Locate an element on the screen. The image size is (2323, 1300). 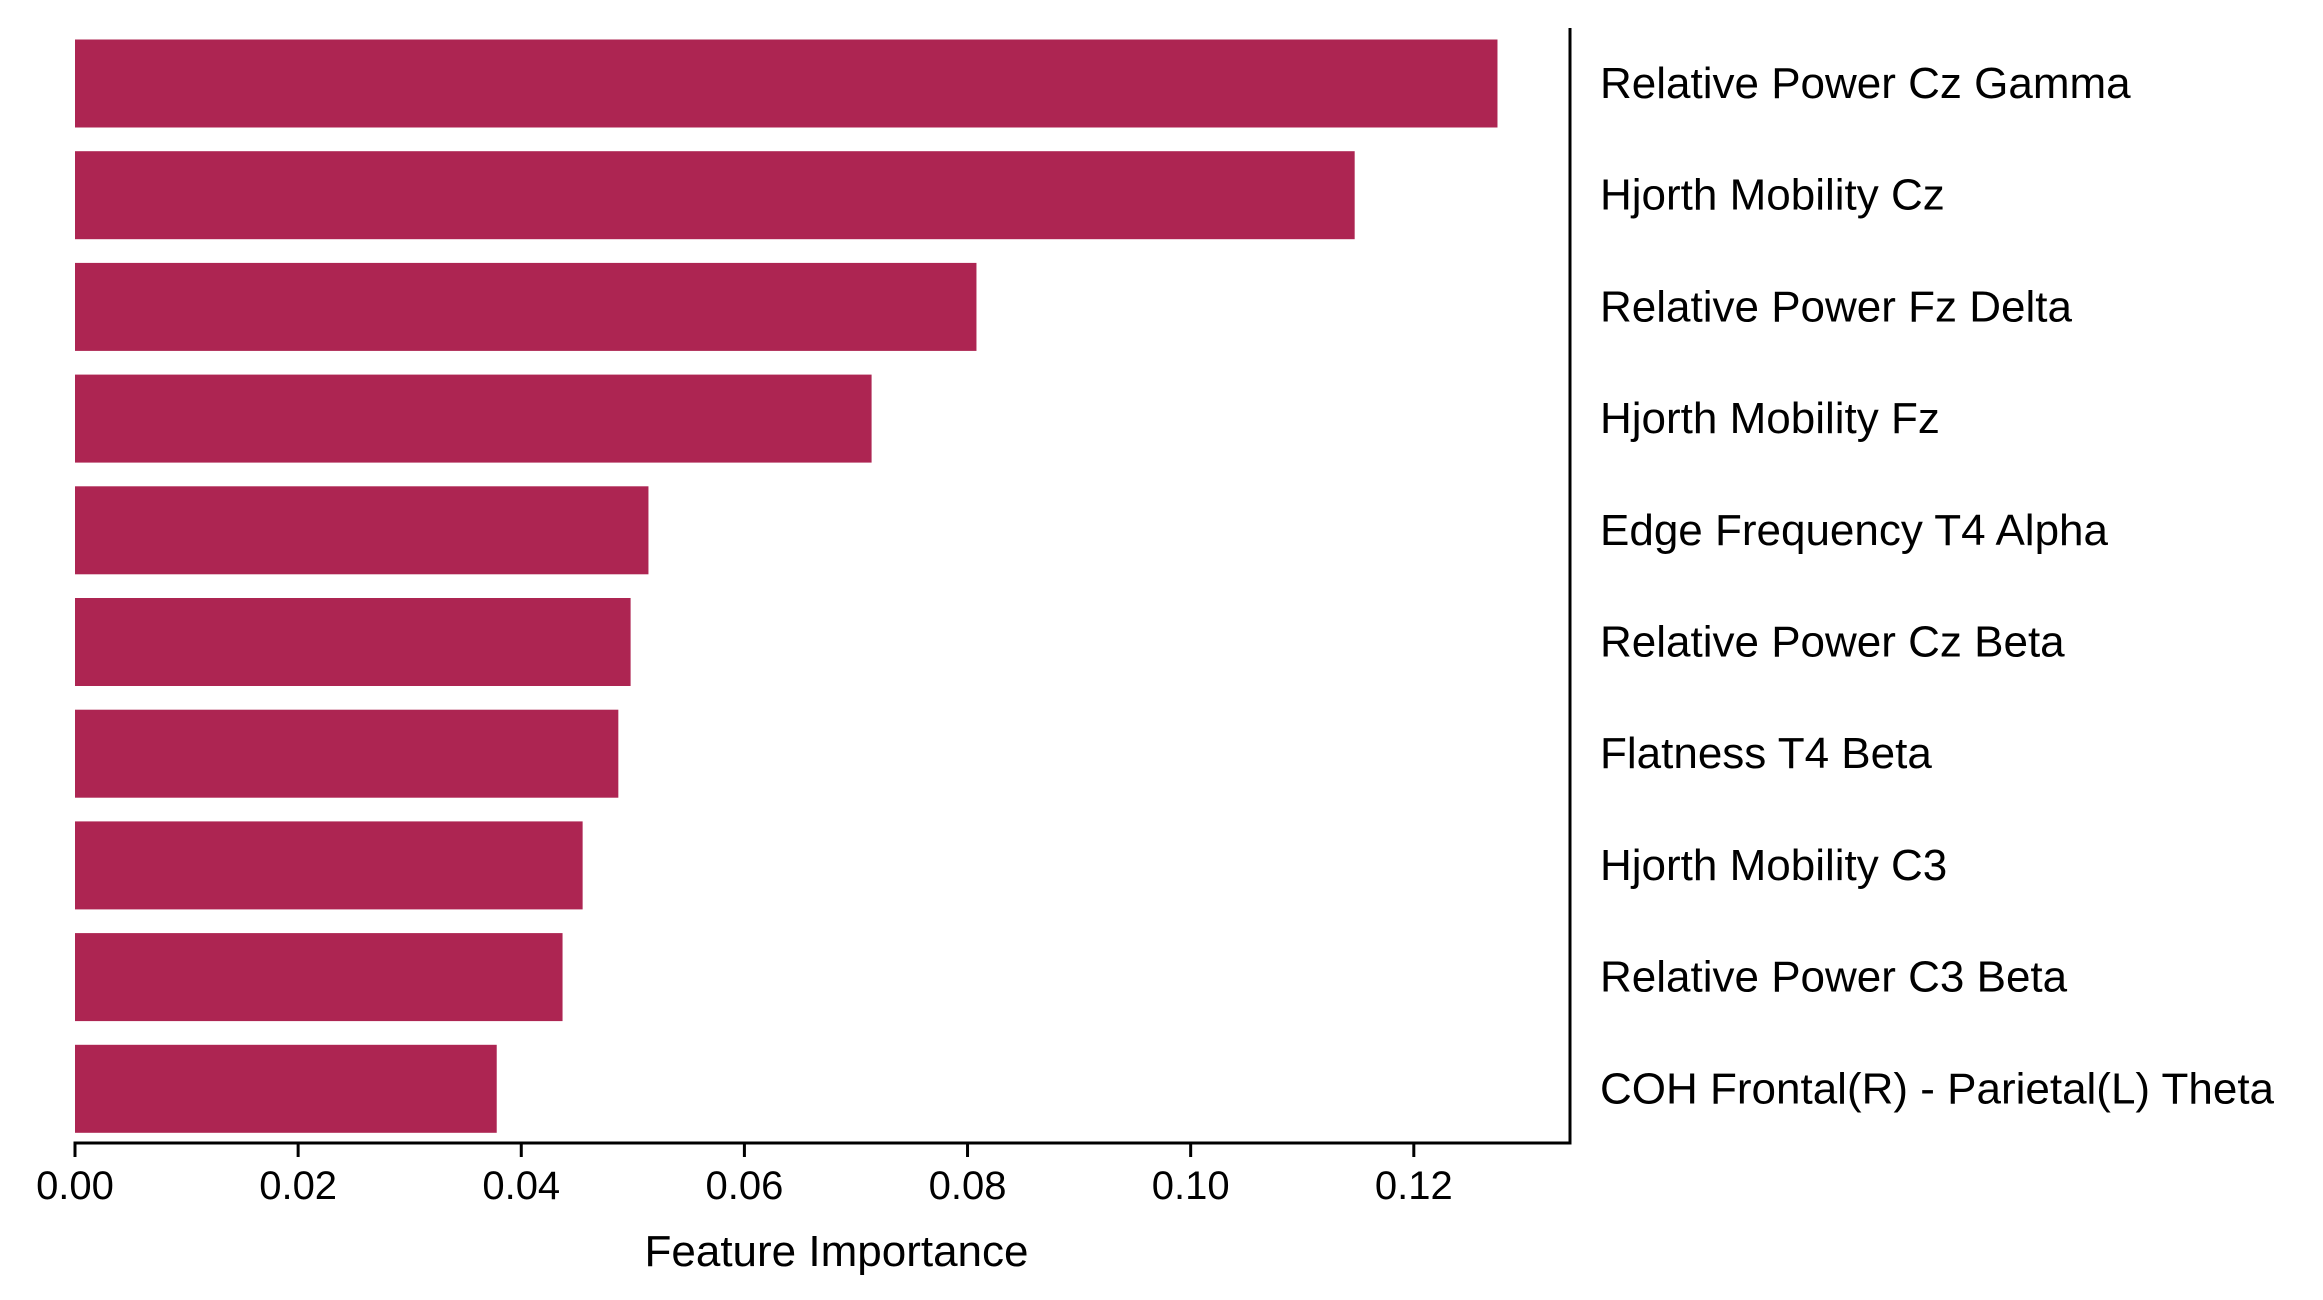
category-label: Relative Power Fz Delta is located at coordinates (1836, 306).